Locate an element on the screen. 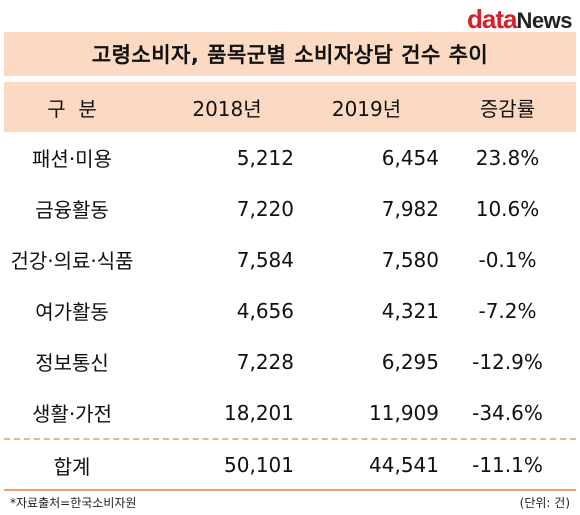 Image resolution: width=580 pixels, height=515 pixels. table-row: 정보통신 7,228 6,295 -12.9% is located at coordinates (290, 361).